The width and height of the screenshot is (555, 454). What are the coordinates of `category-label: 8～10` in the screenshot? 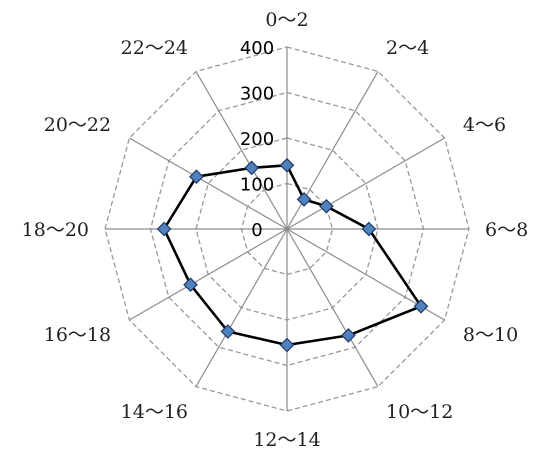 It's located at (490, 335).